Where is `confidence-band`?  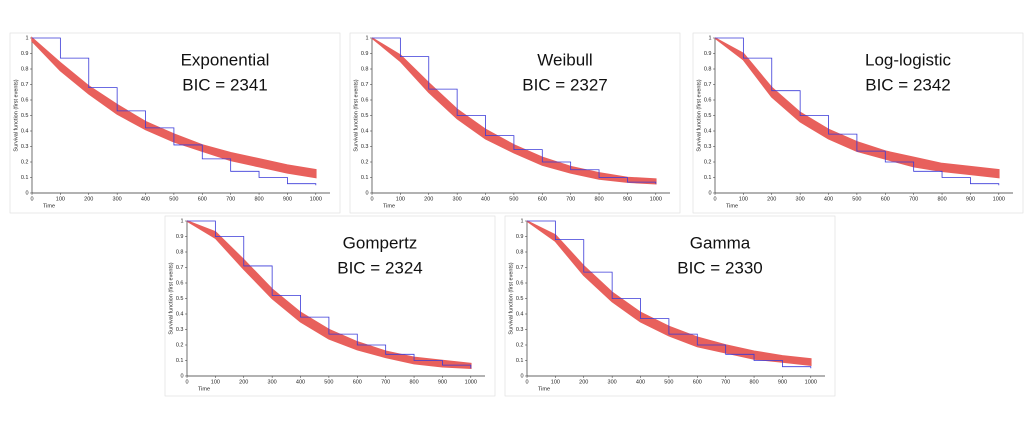 confidence-band is located at coordinates (514, 111).